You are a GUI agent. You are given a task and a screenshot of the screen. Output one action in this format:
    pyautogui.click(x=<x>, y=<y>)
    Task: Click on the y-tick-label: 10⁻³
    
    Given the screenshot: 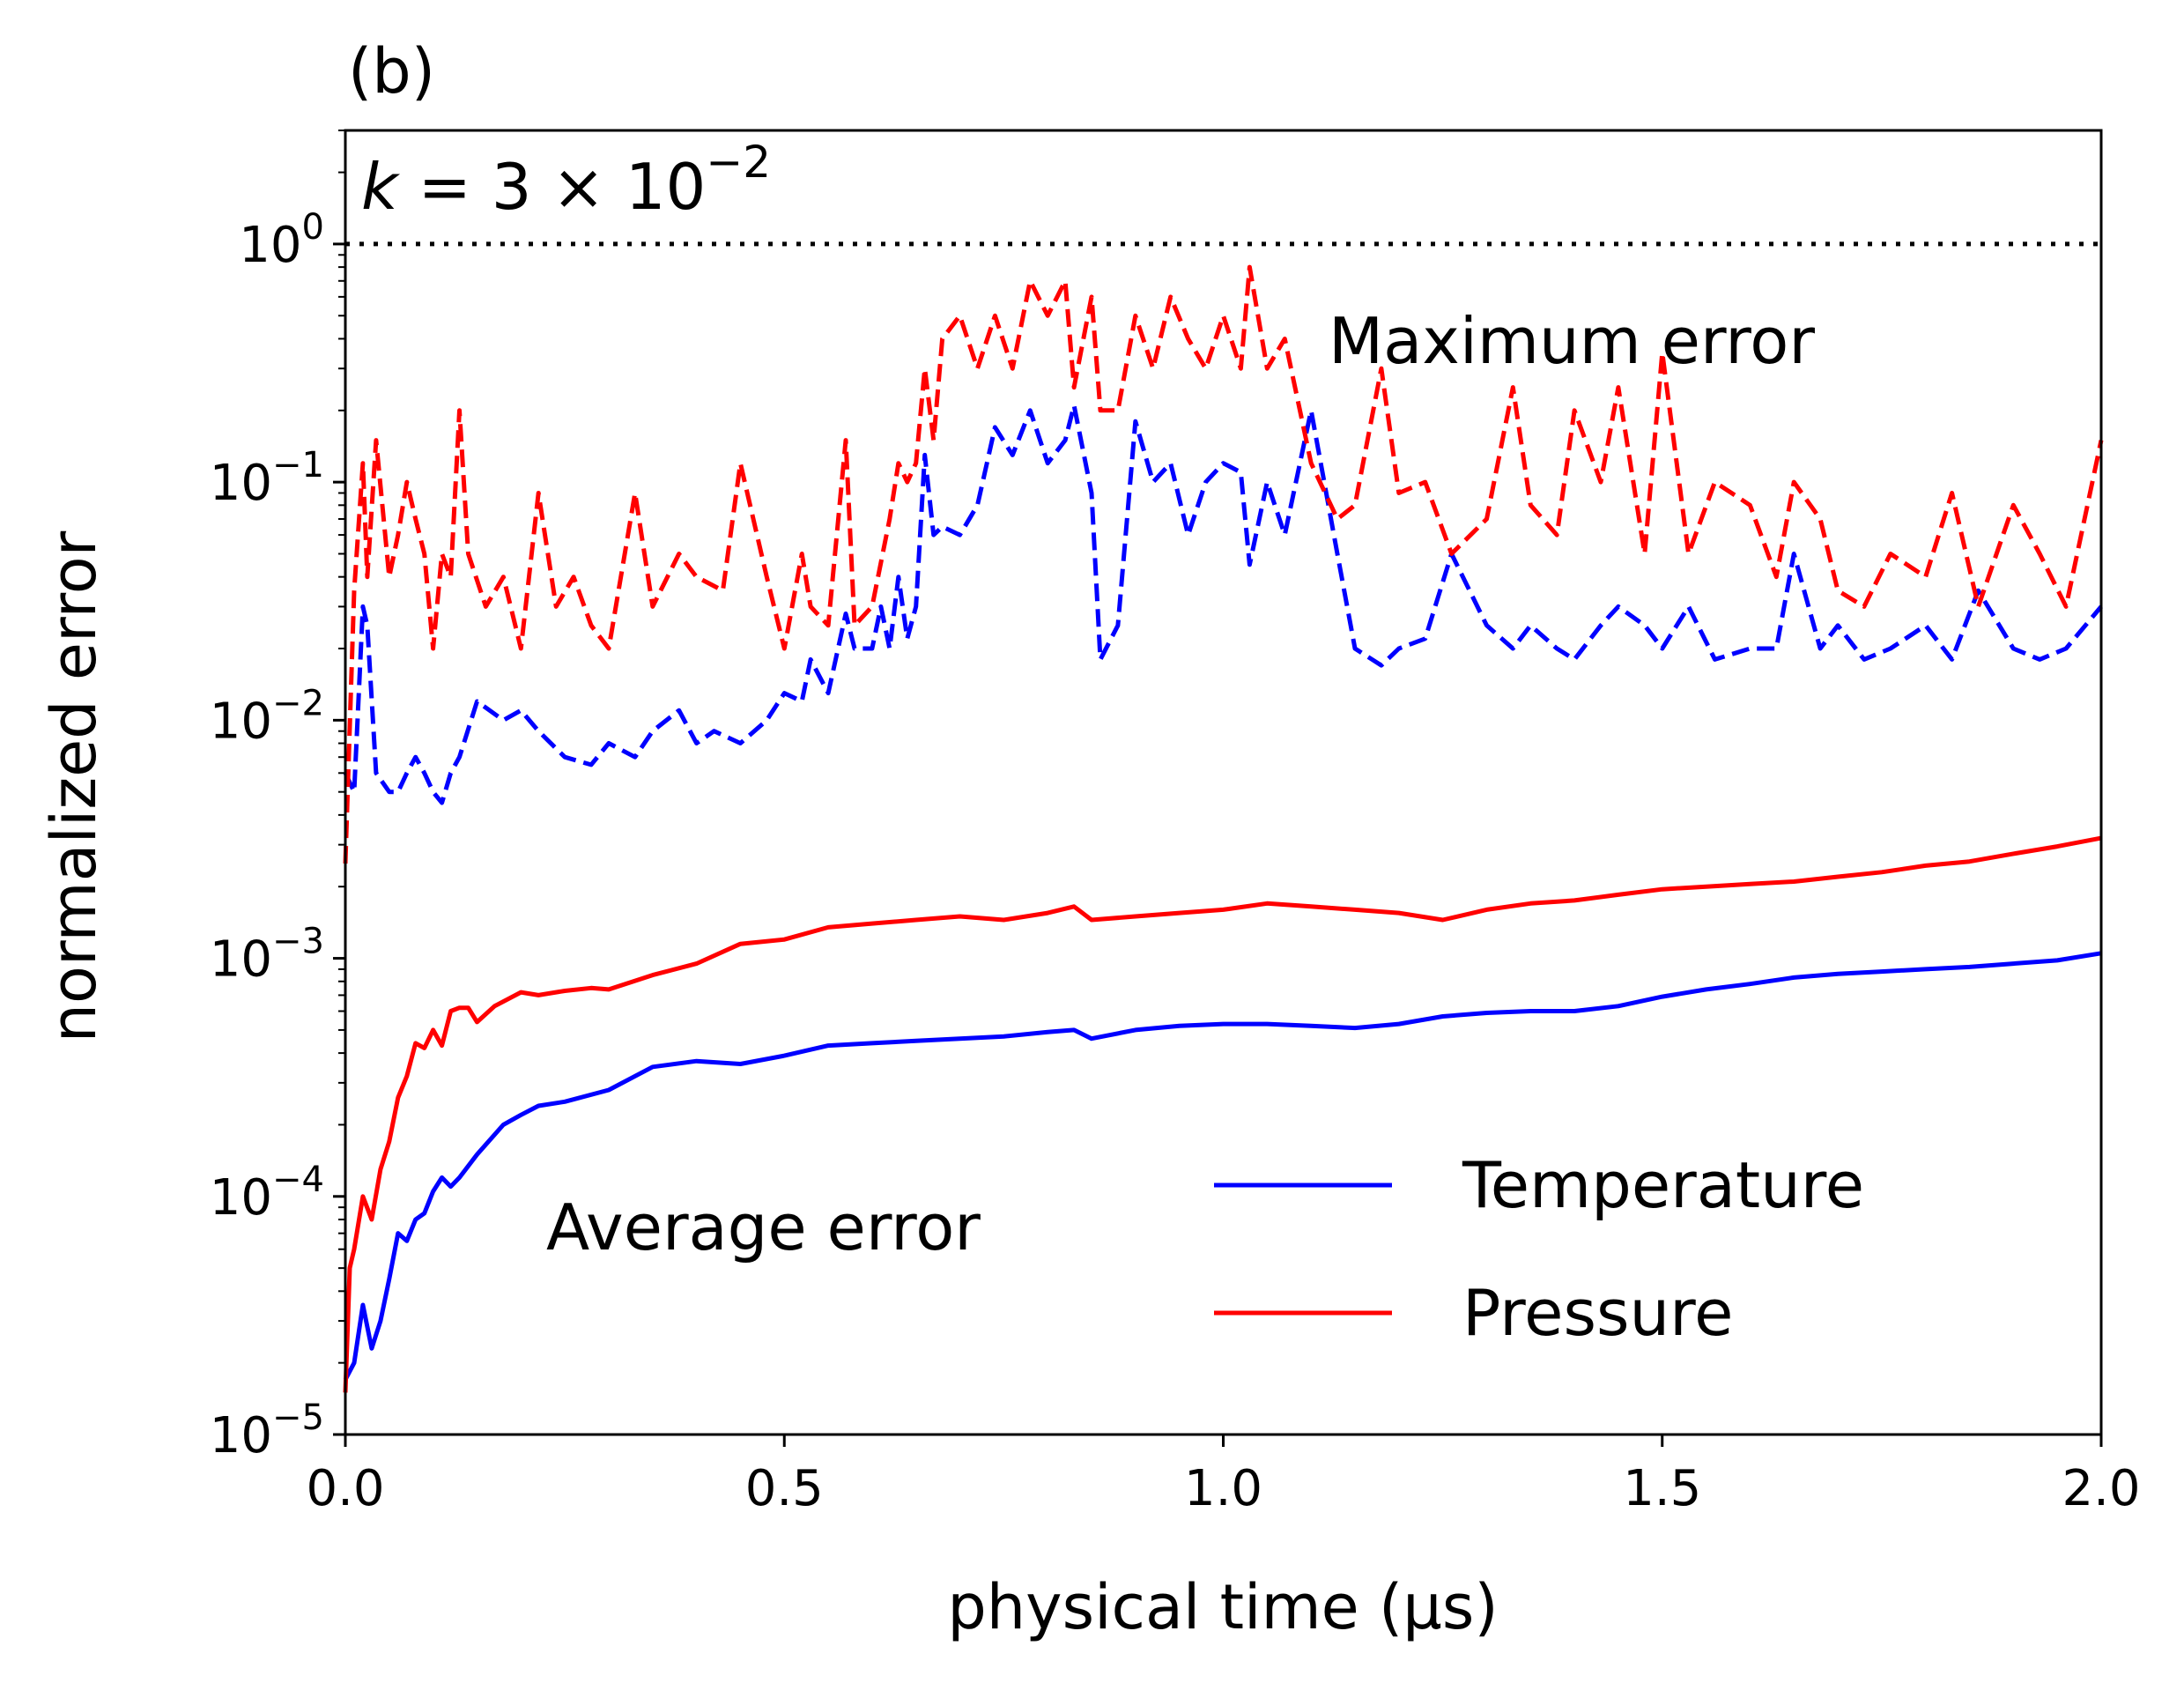 What is the action you would take?
    pyautogui.click(x=267, y=956)
    